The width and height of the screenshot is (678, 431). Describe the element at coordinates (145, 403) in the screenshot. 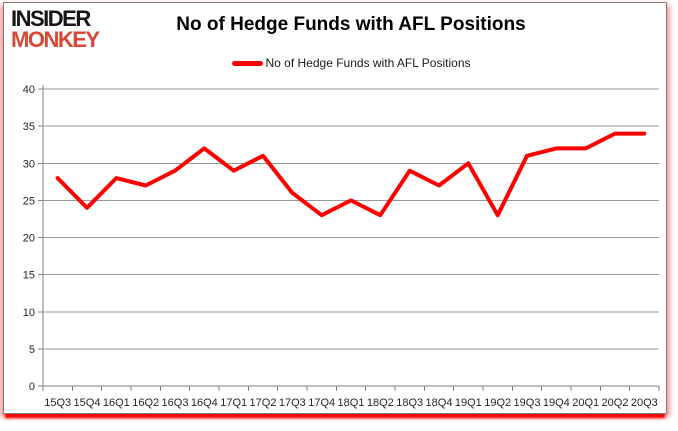

I see `x-tick-label: 16Q2` at that location.